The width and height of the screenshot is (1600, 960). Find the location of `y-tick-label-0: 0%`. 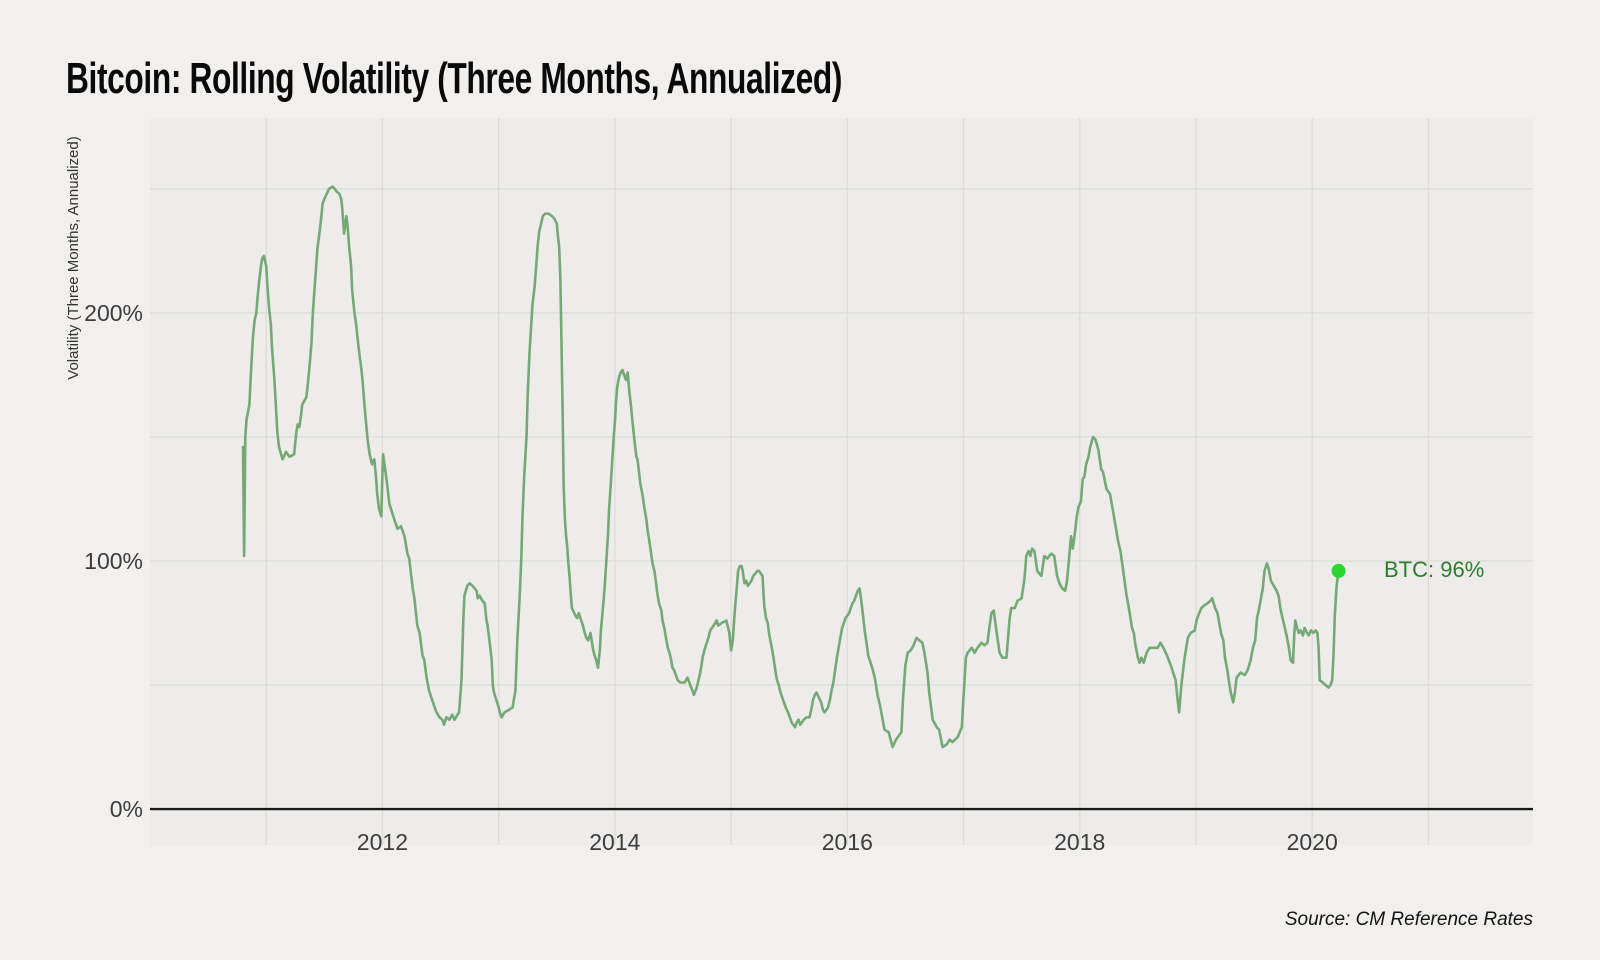

y-tick-label-0: 0% is located at coordinates (126, 809).